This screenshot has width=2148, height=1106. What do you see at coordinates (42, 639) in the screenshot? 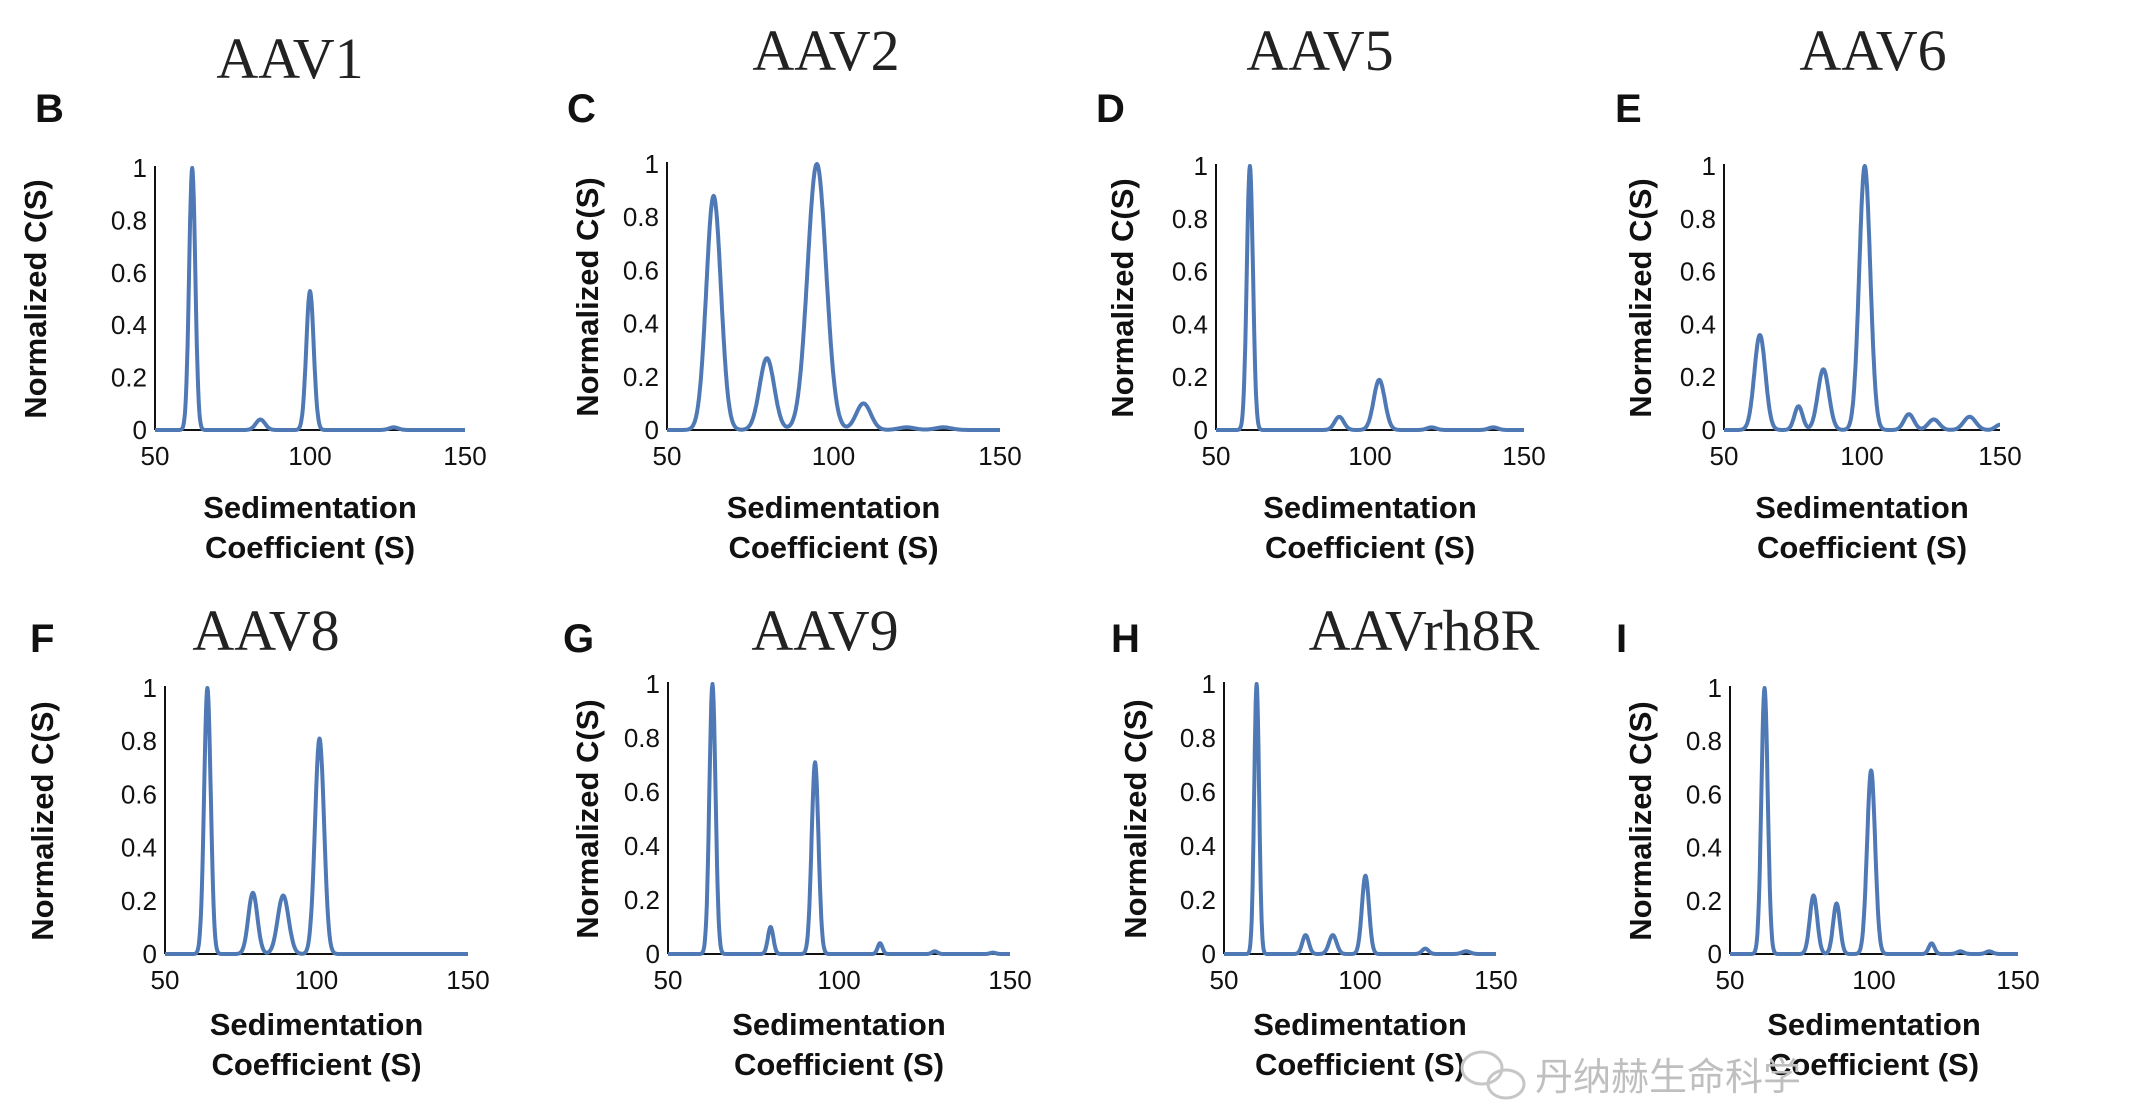
I see `panel-letter: F` at bounding box center [42, 639].